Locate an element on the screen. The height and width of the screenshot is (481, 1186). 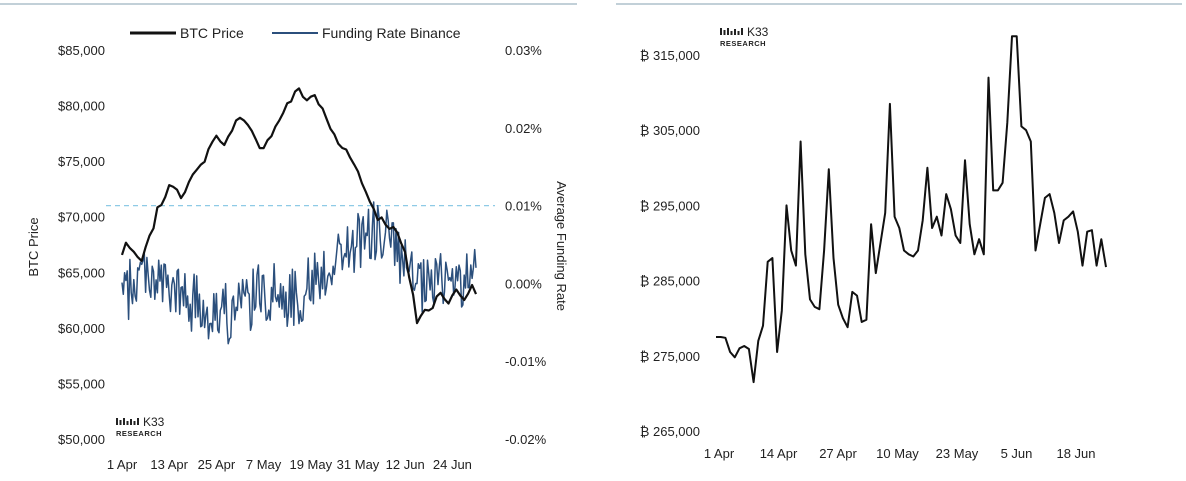
x-tick-label: 23 May is located at coordinates (957, 453).